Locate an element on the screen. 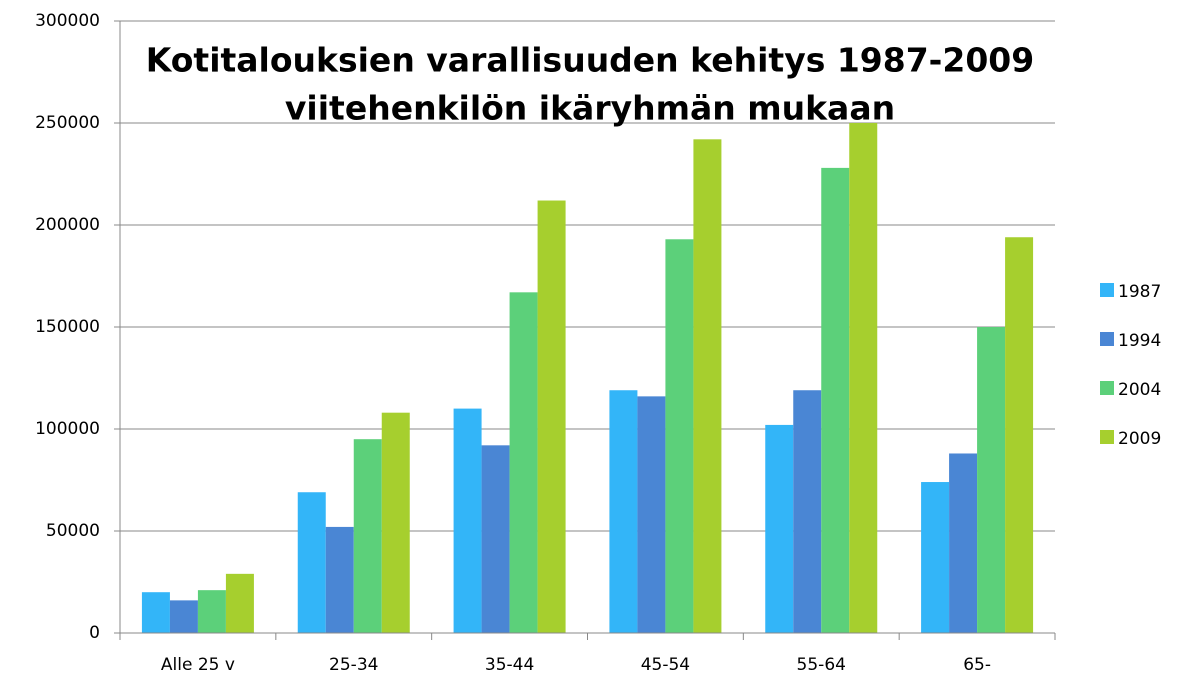 This screenshot has width=1180, height=683. y-tick-label: 150000 is located at coordinates (67, 327).